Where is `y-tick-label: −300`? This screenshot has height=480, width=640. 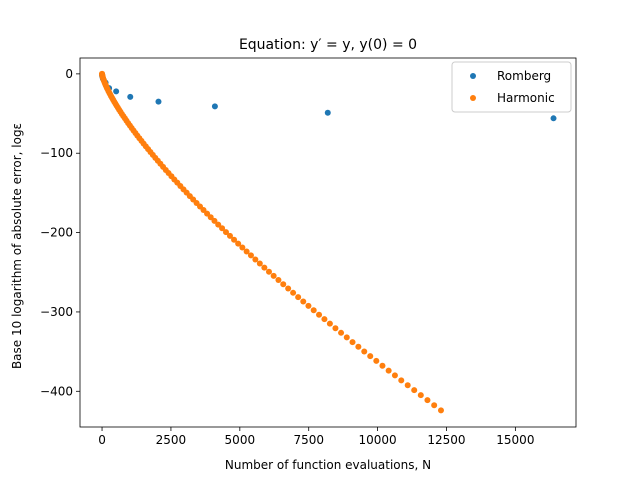 y-tick-label: −300 is located at coordinates (56, 312).